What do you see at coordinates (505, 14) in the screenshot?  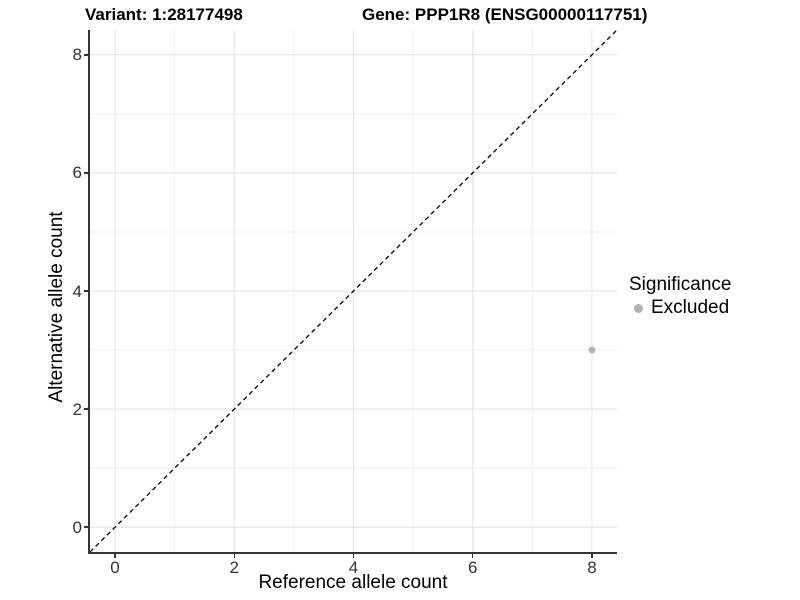 I see `plot-title-gene: Gene: PPP1R8 (ENSG00000117751)` at bounding box center [505, 14].